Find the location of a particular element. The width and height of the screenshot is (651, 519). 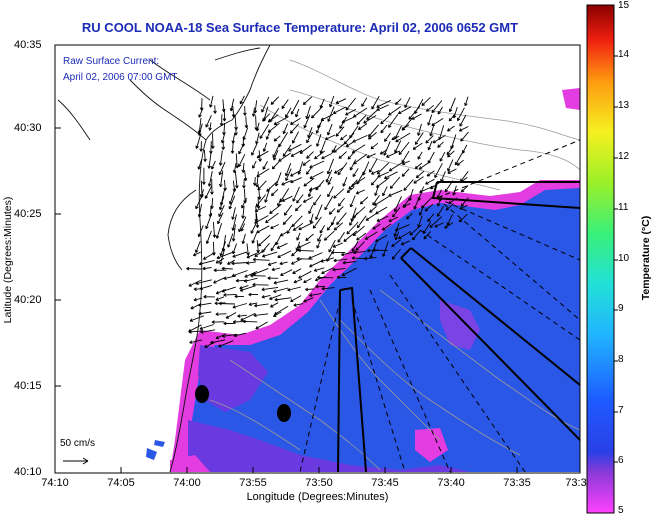

x-axis-title: Longitude (Degrees:Minutes) is located at coordinates (317, 497).